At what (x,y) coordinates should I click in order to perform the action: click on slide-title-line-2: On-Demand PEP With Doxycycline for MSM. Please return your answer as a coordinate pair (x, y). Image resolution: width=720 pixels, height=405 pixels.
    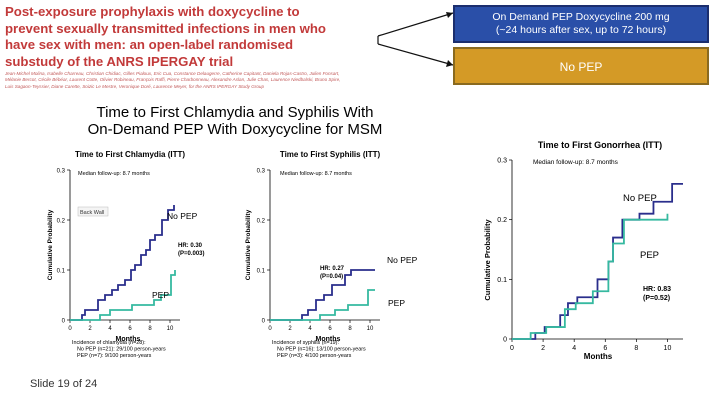
    Looking at the image, I should click on (235, 129).